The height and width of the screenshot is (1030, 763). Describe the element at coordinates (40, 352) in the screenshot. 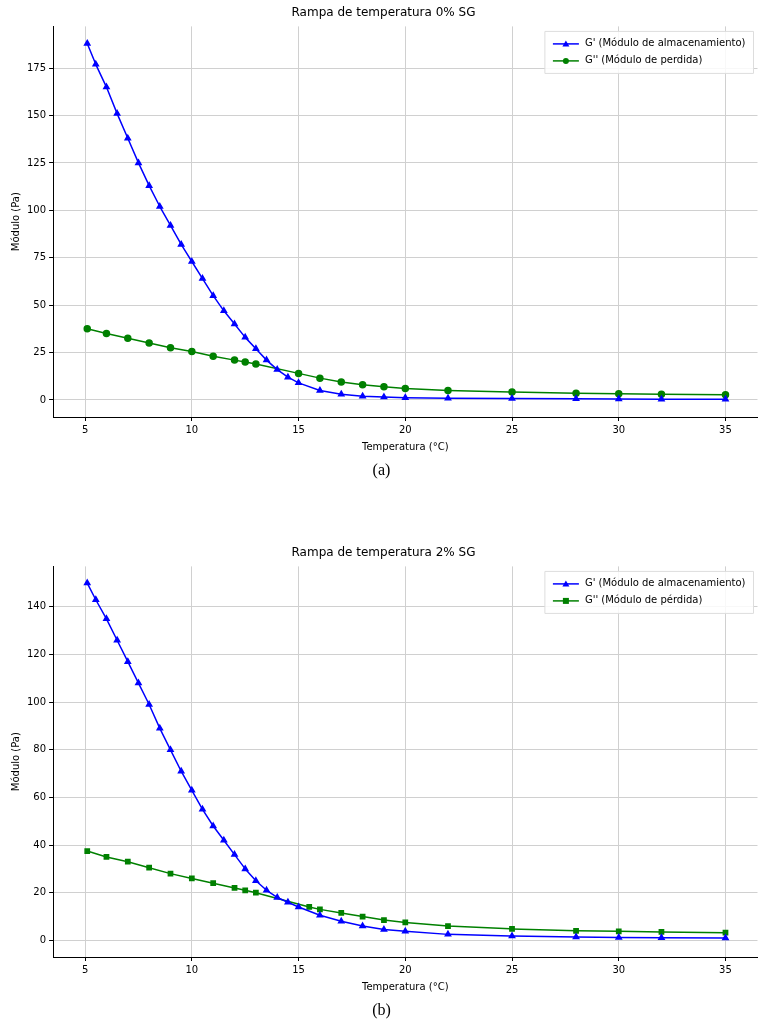

I see `y-tick-label: 25` at that location.